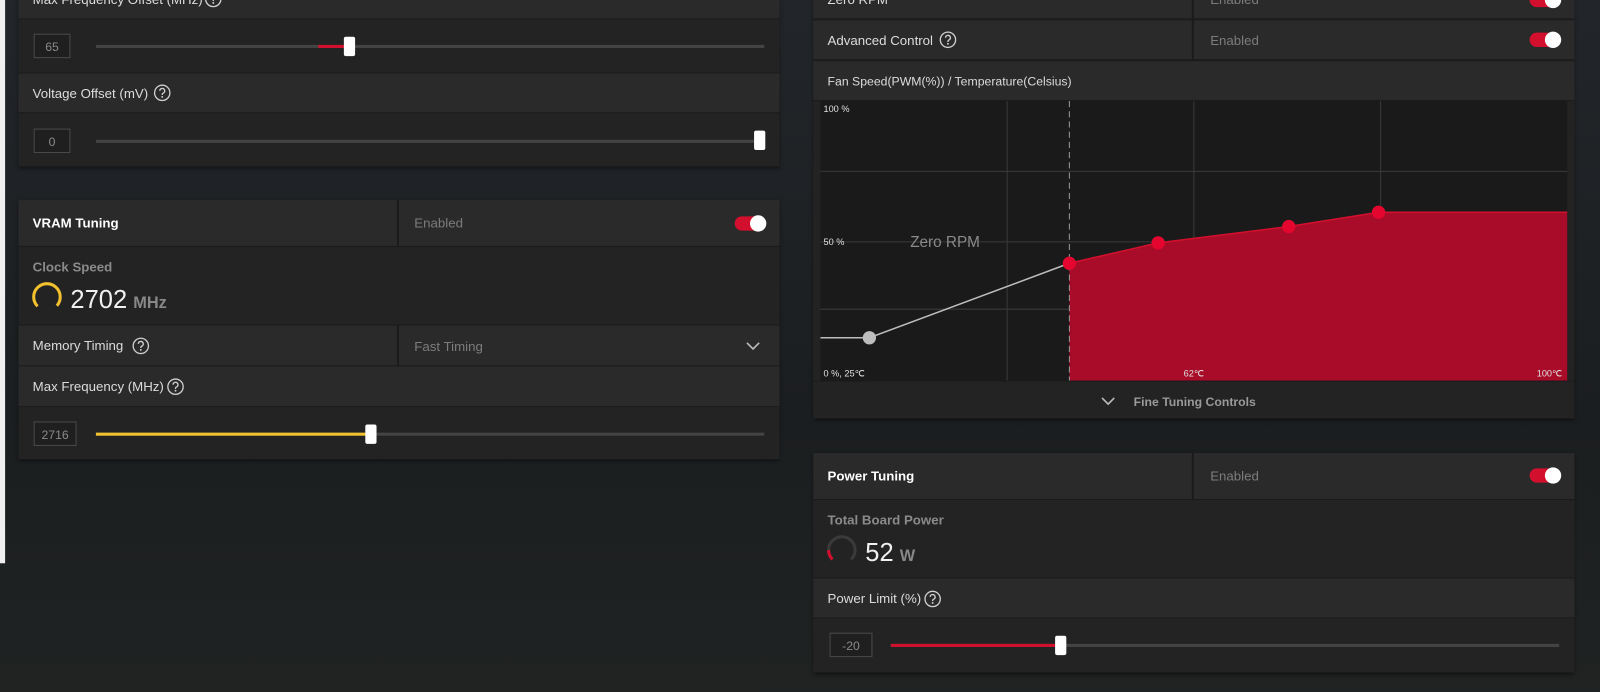  I want to click on label: Voltage Offset (mV), so click(90, 93).